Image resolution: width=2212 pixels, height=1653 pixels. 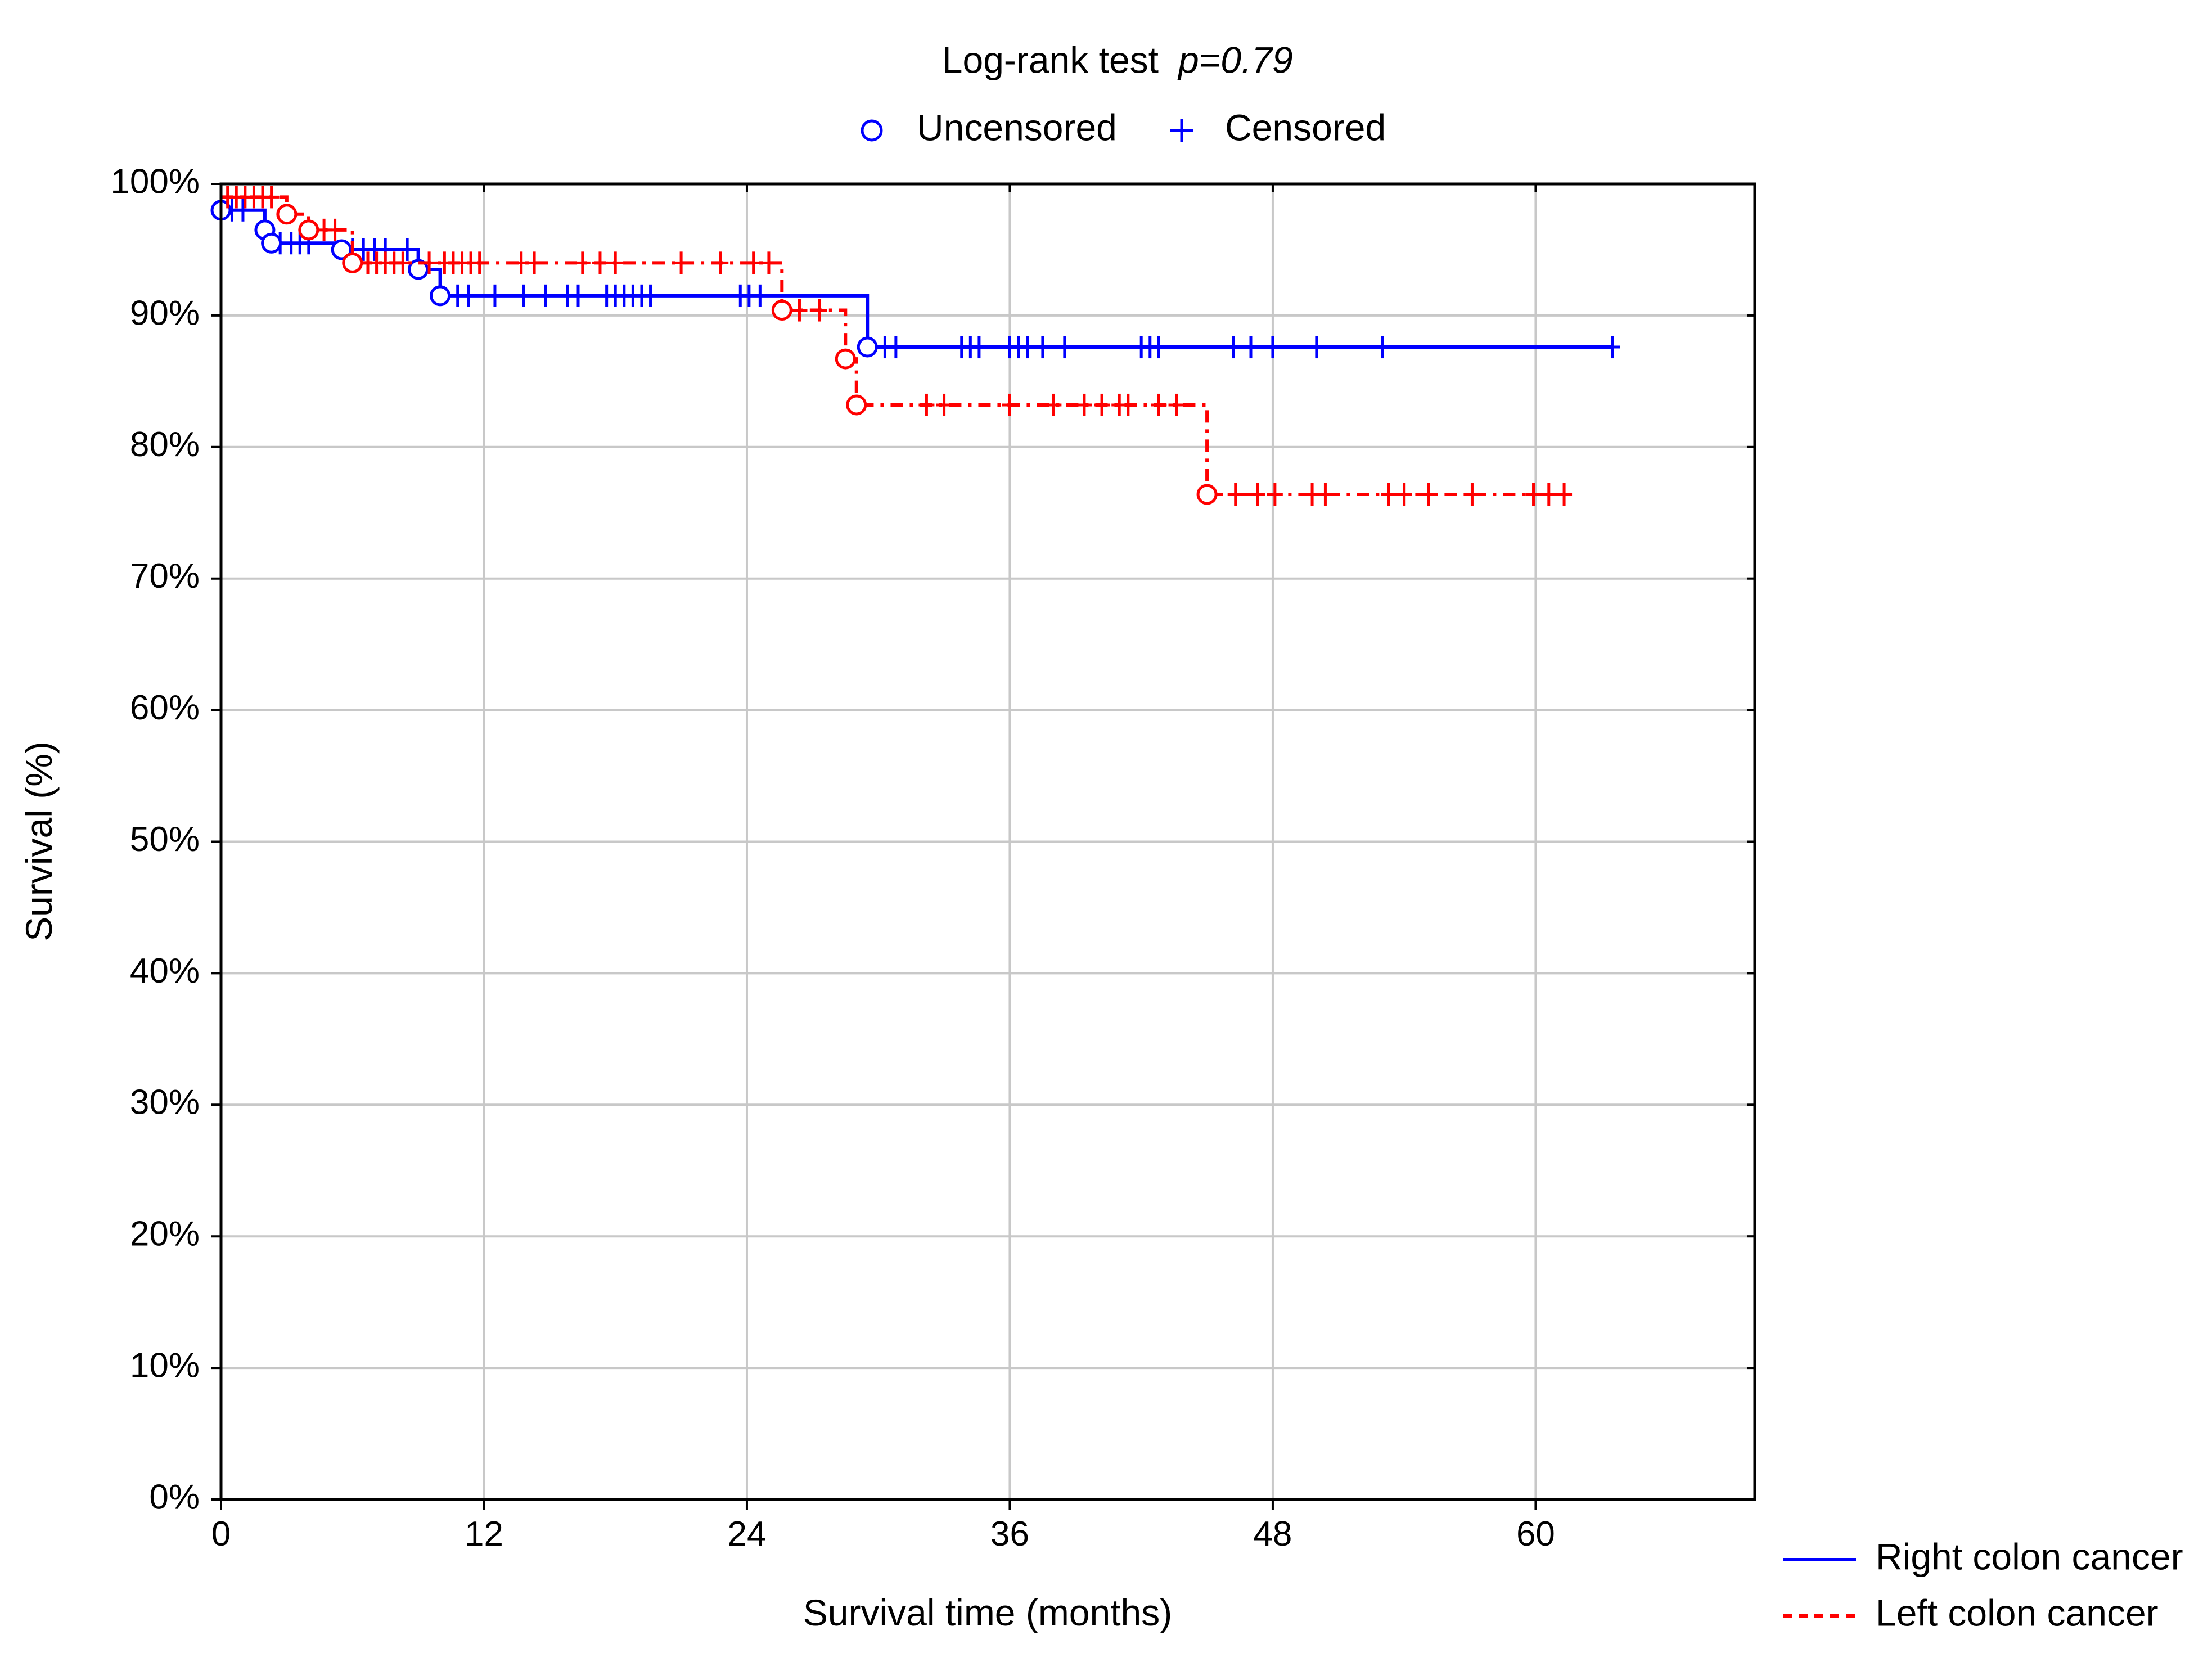 What do you see at coordinates (1272, 1534) in the screenshot?
I see `x-tick-label: 48` at bounding box center [1272, 1534].